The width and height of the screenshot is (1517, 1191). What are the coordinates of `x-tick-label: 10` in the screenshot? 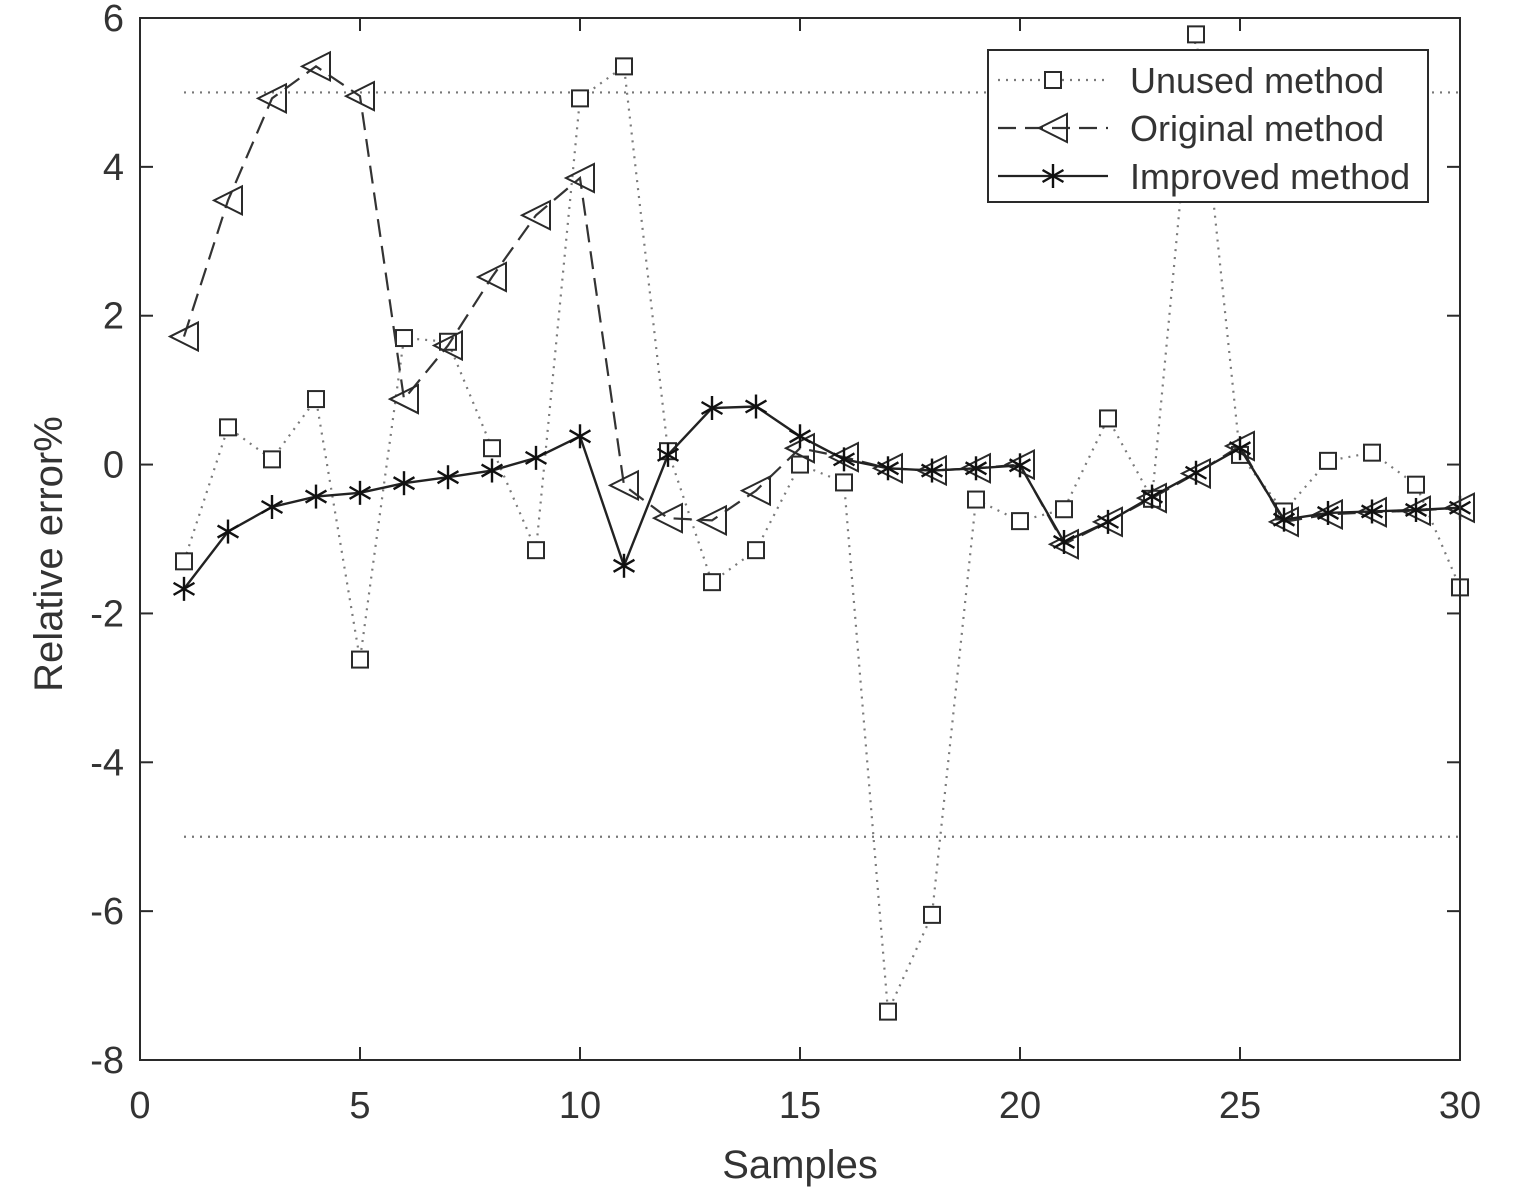 It's located at (580, 1106).